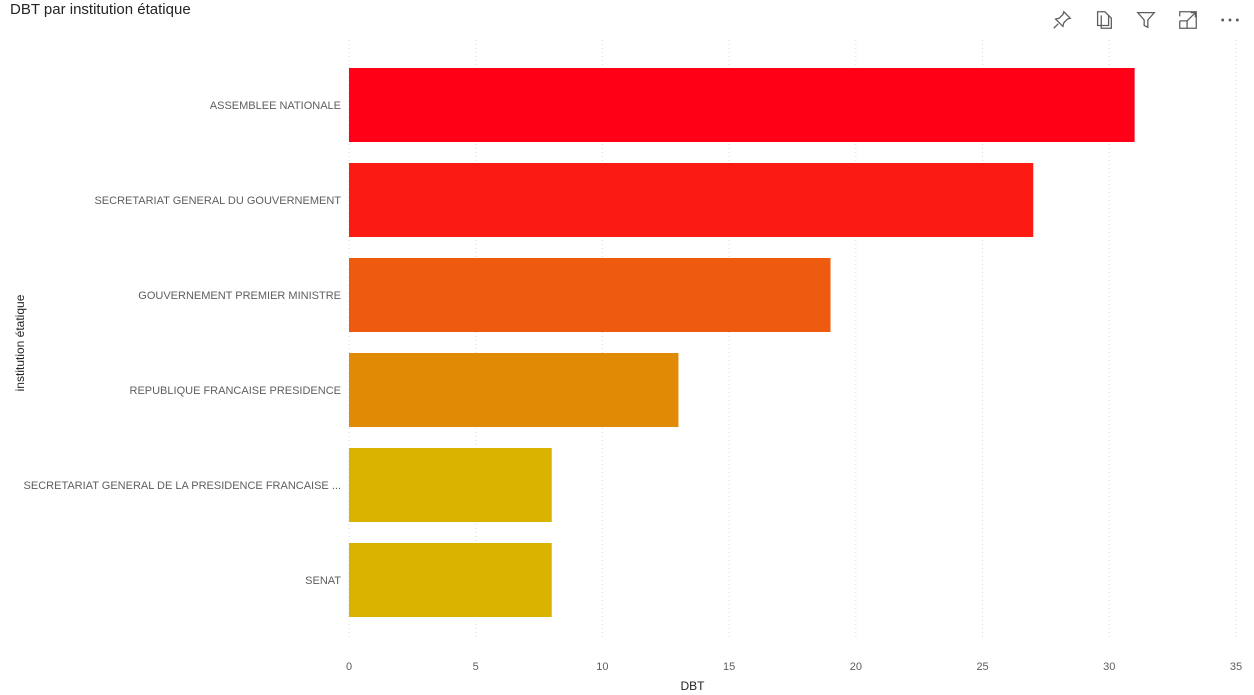 This screenshot has height=695, width=1254. Describe the element at coordinates (217, 201) in the screenshot. I see `category-label: SECRETARIAT GENERAL DU GOUVERNEMENT` at that location.